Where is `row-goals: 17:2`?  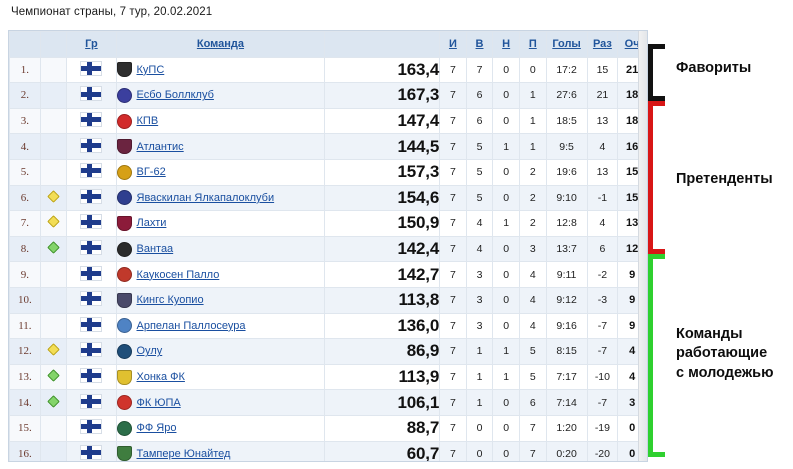
row-goals: 17:2 is located at coordinates (566, 70).